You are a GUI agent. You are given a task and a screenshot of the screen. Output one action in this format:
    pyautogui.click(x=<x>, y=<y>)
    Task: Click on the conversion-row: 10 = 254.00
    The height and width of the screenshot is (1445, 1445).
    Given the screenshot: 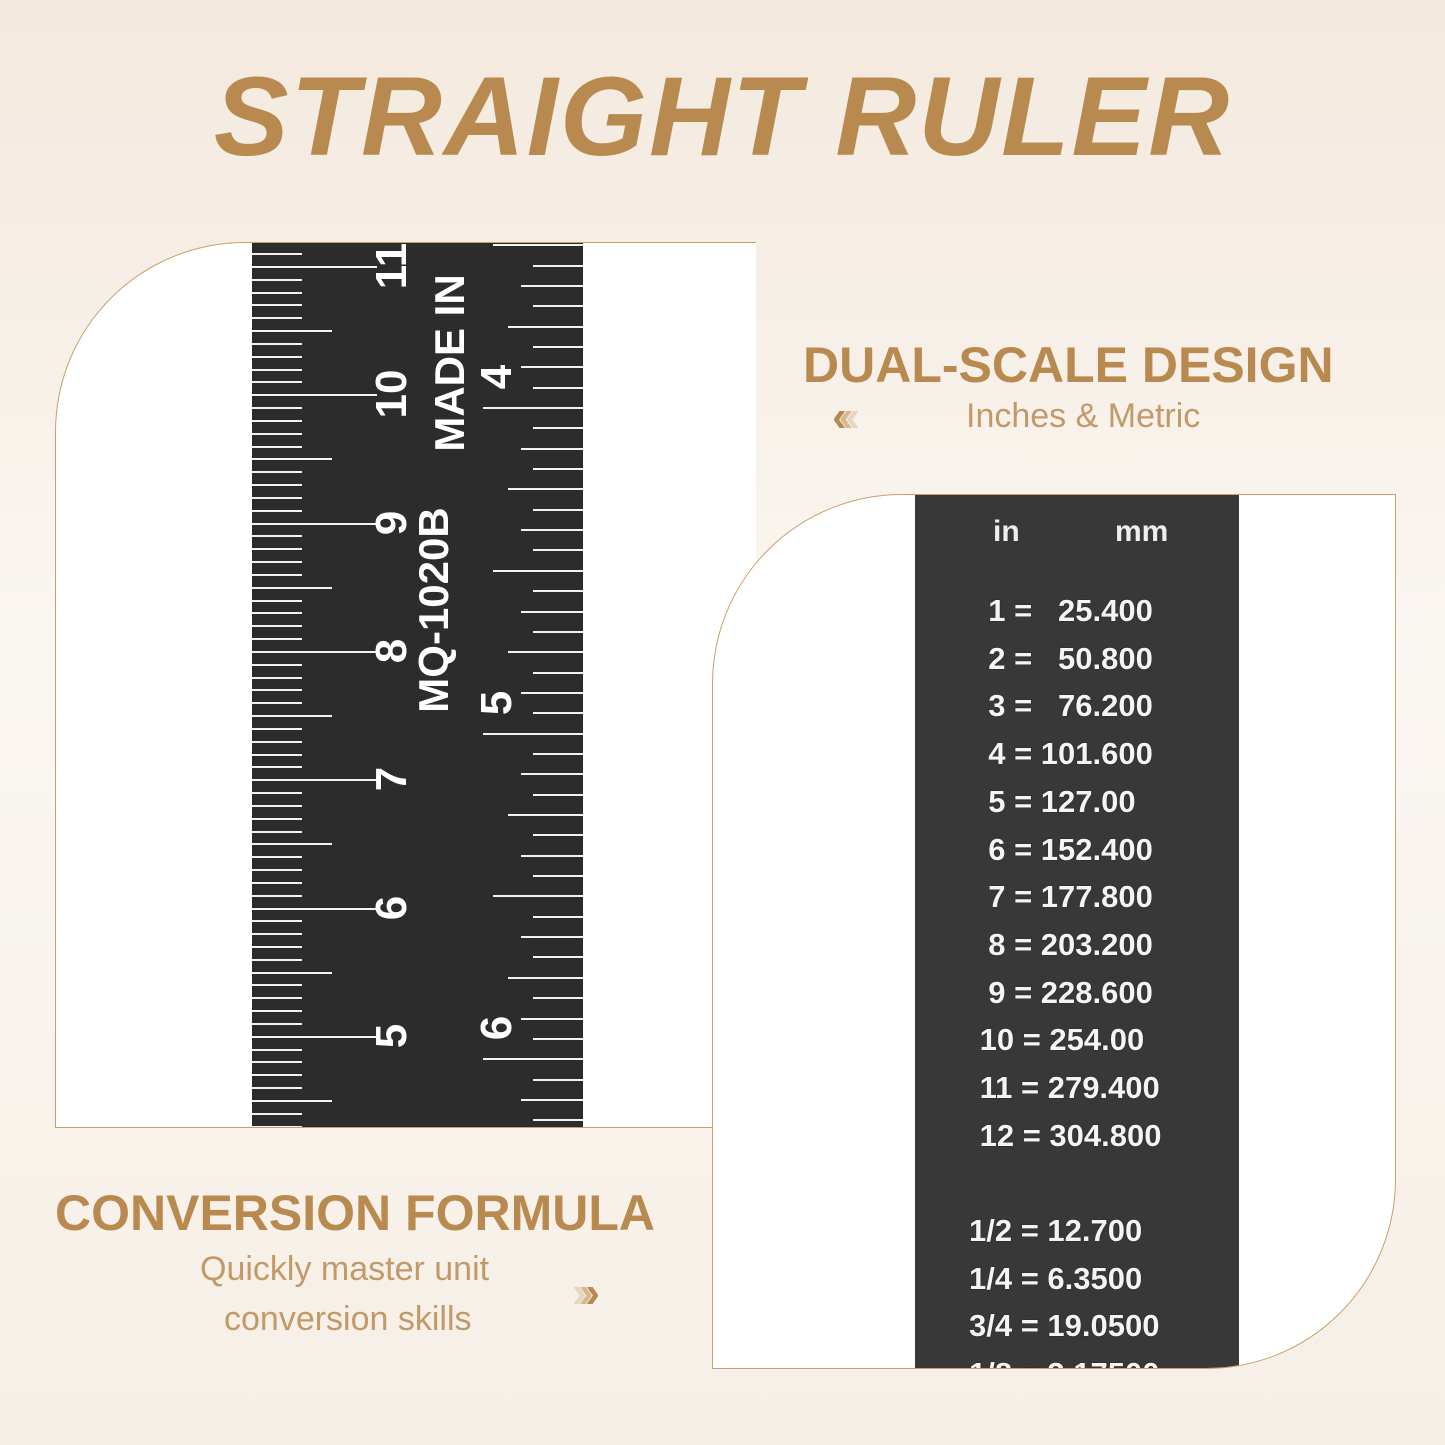 What is the action you would take?
    pyautogui.click(x=1058, y=1040)
    